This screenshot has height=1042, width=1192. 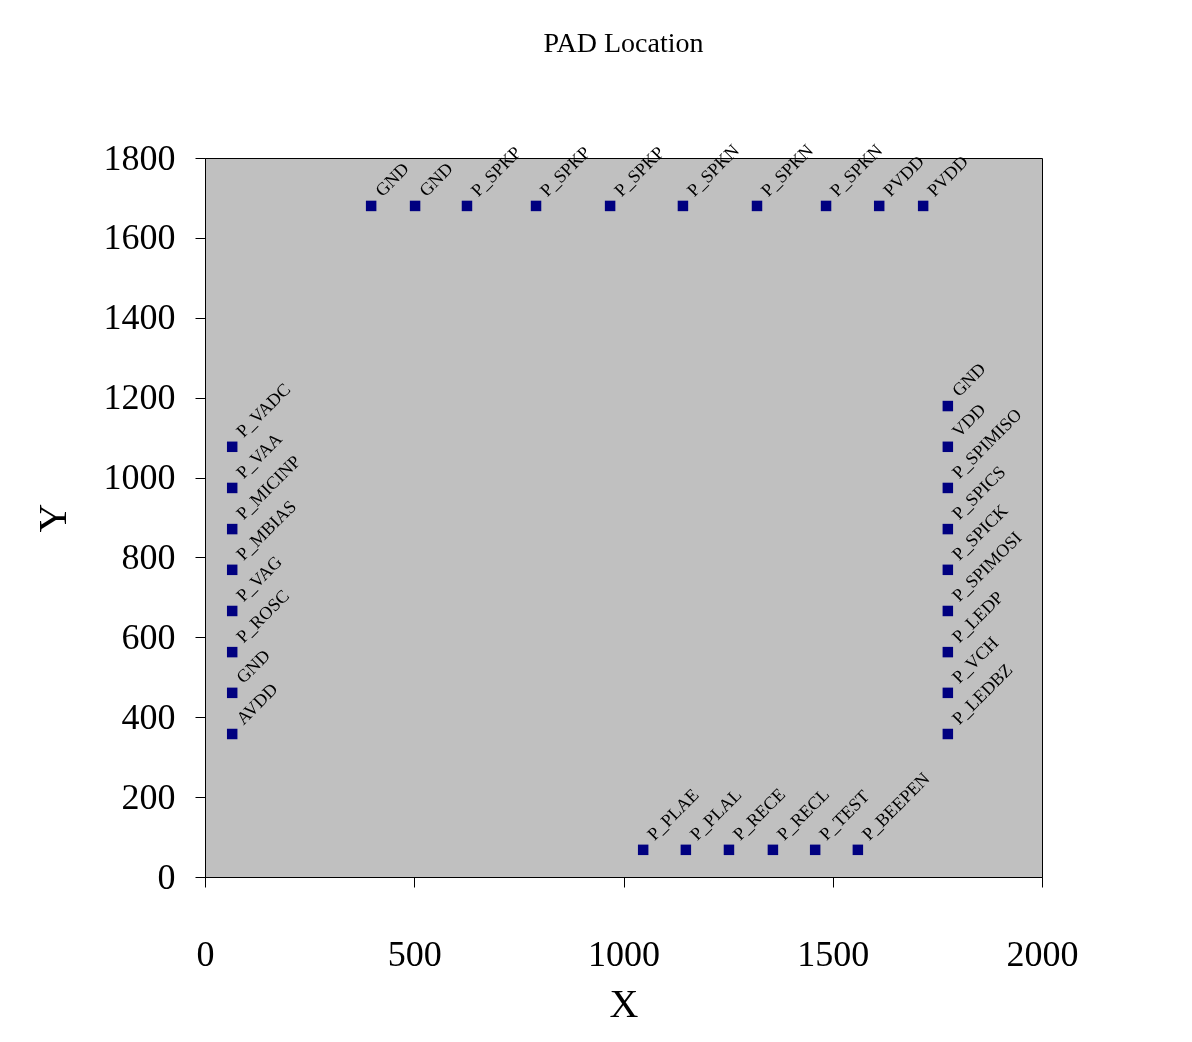 What do you see at coordinates (148, 556) in the screenshot?
I see `y-tick-label: 800` at bounding box center [148, 556].